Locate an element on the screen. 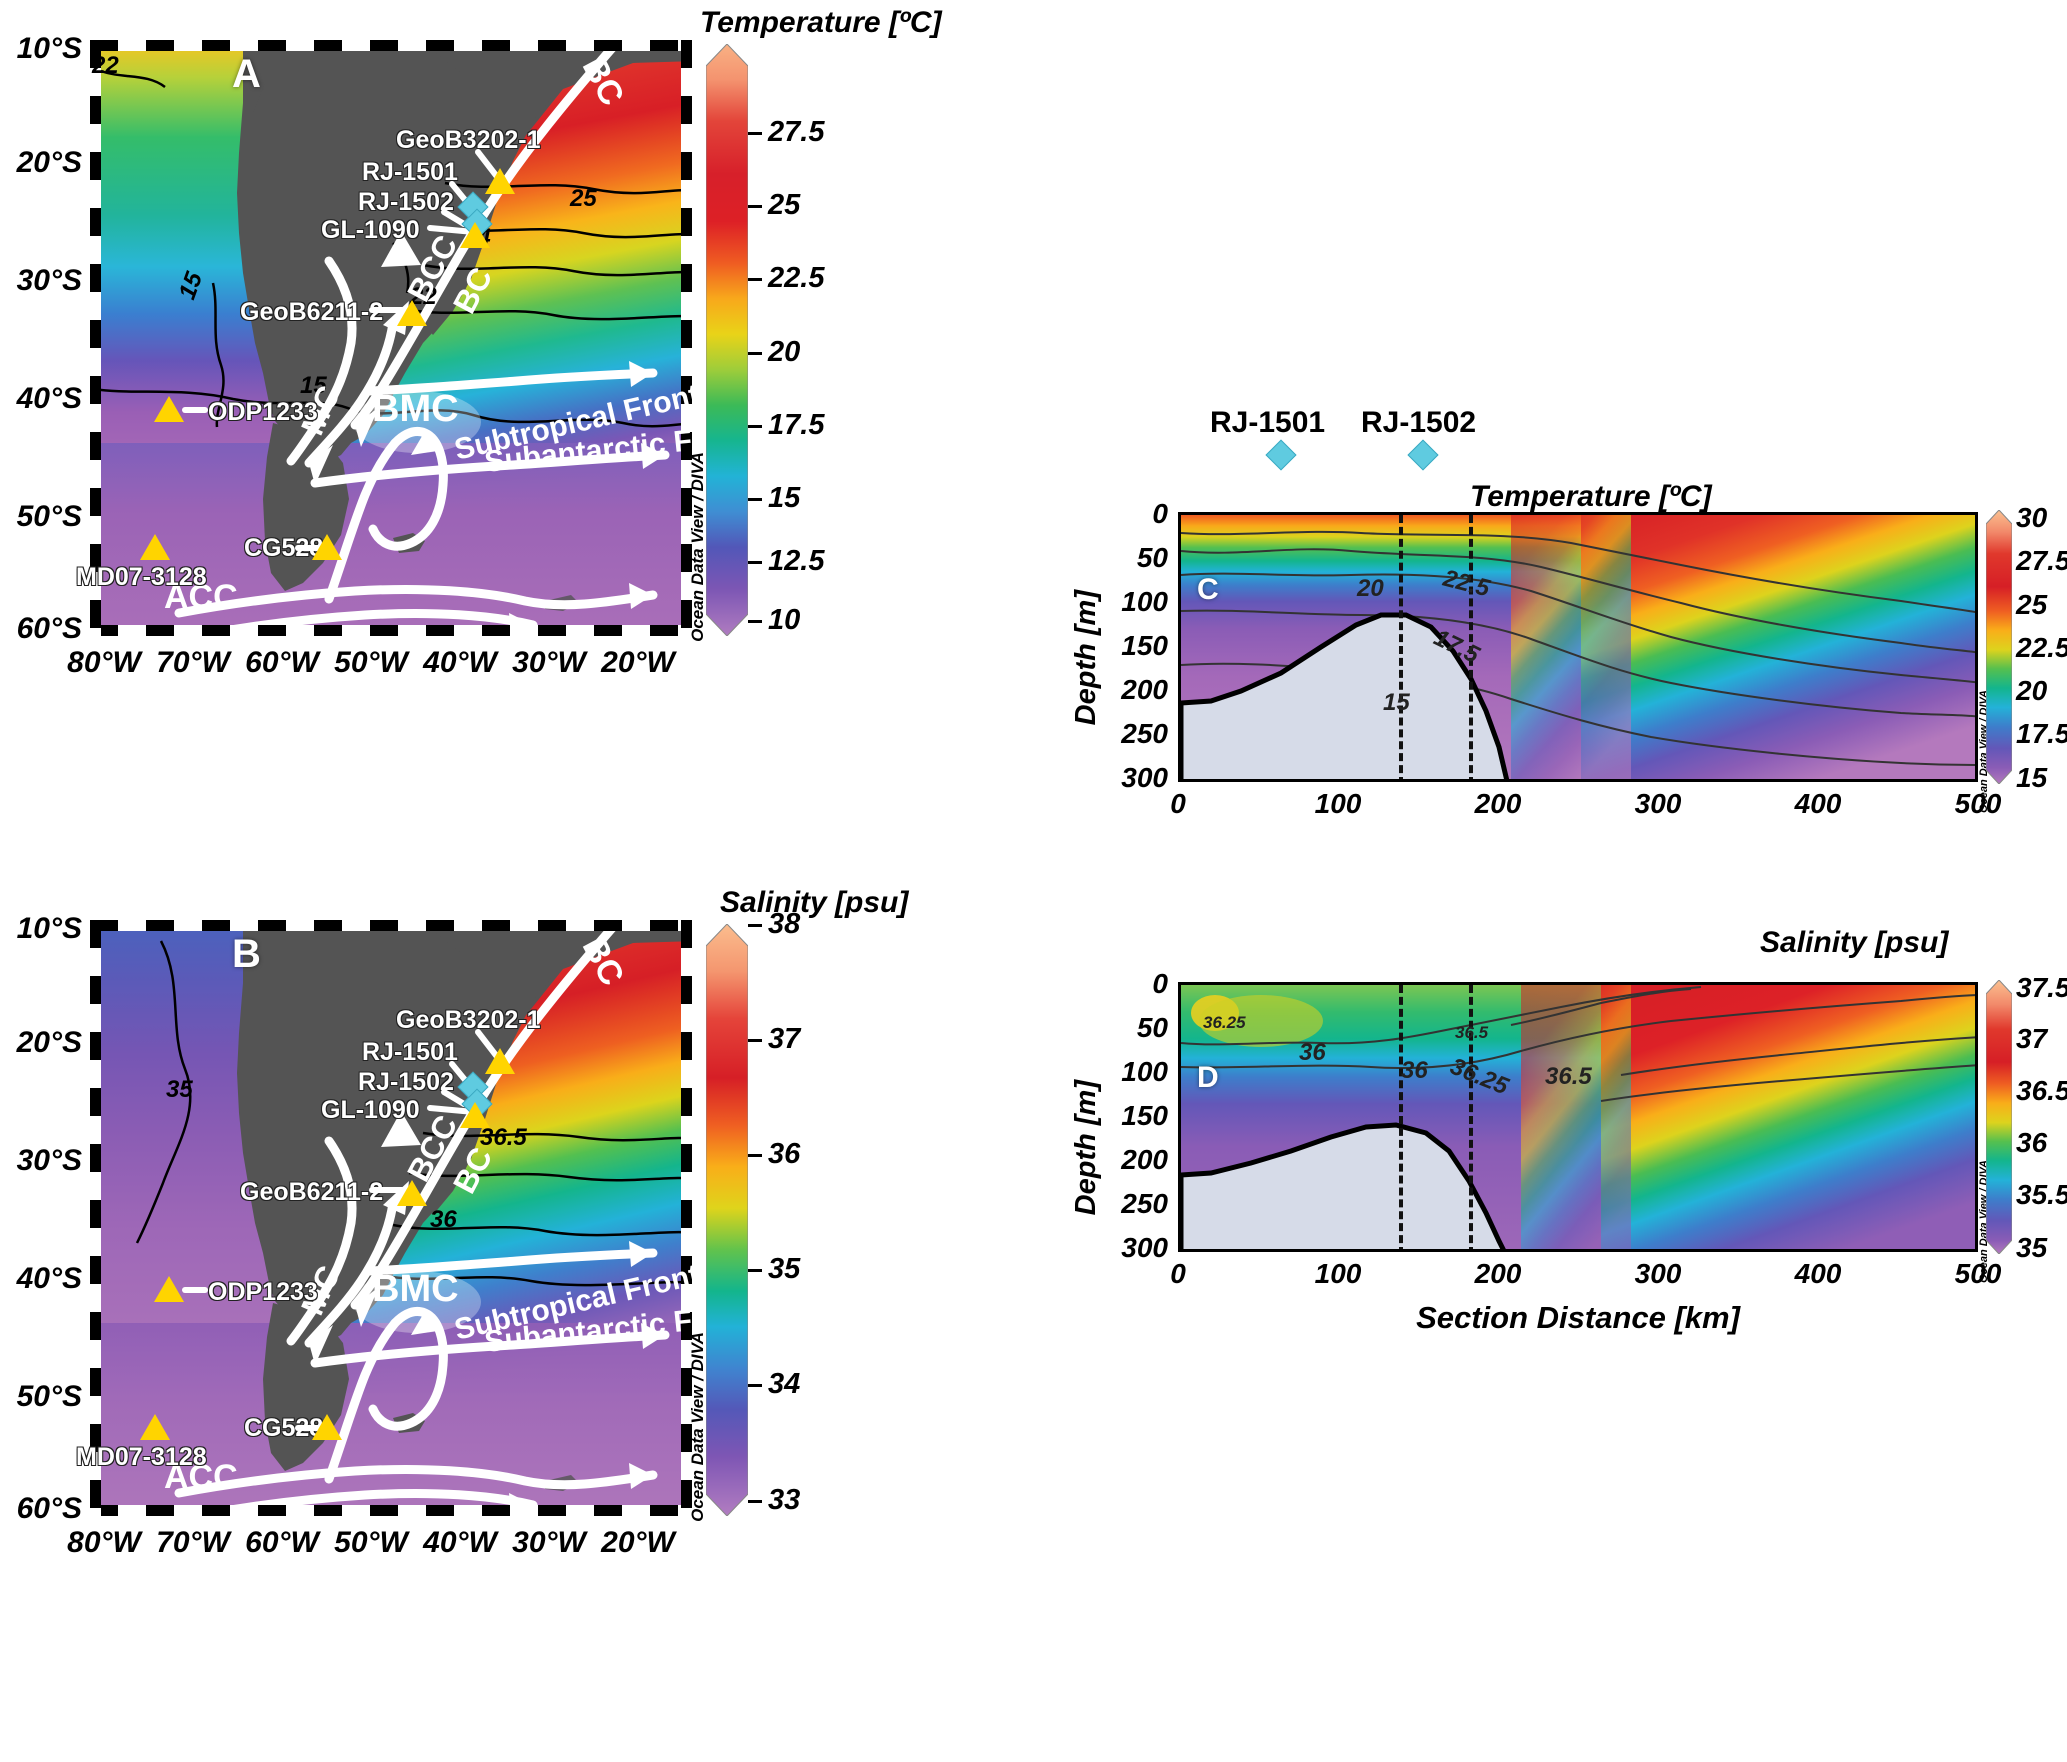 This screenshot has width=2067, height=1762. contour-label-36.5: 36.5 is located at coordinates (503, 1137).